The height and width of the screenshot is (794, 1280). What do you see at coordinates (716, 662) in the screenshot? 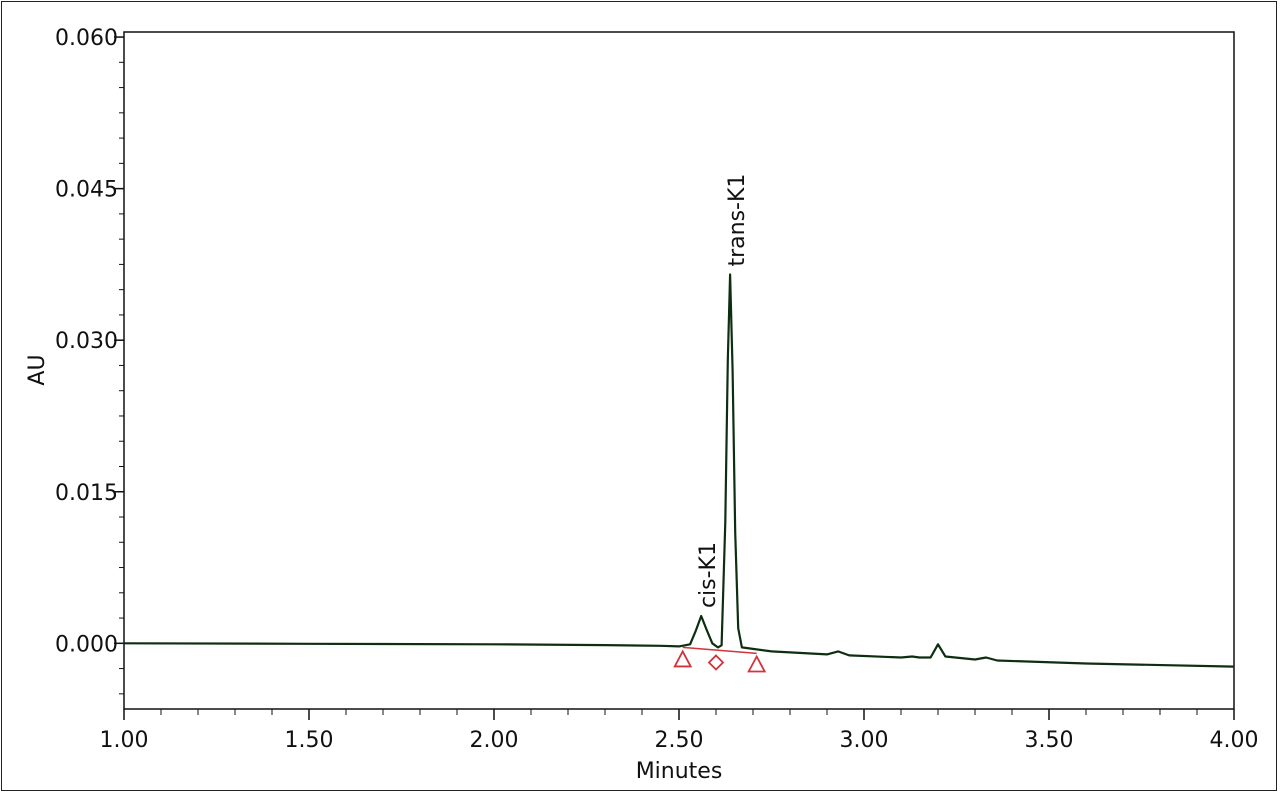
I see `peak-valley-diamond` at bounding box center [716, 662].